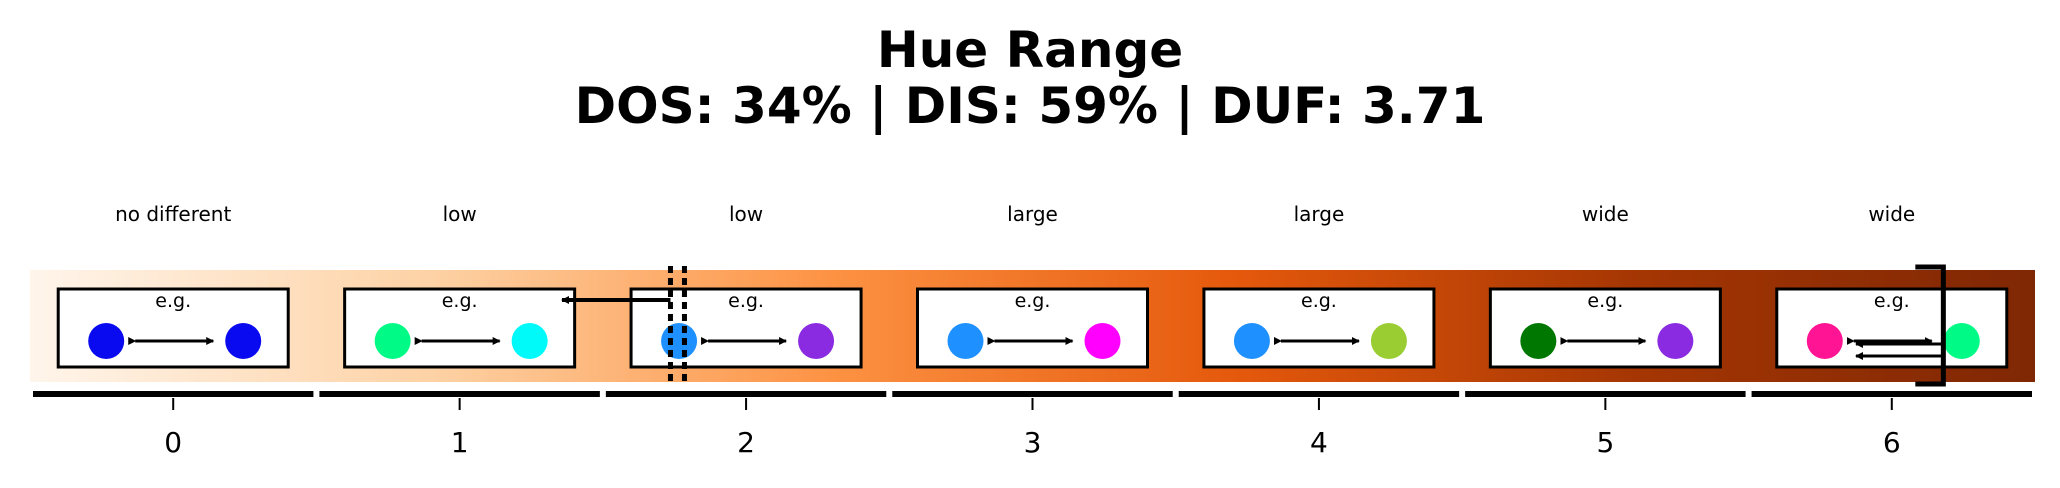  What do you see at coordinates (1319, 330) in the screenshot?
I see `bin-4: large e.g. 4` at bounding box center [1319, 330].